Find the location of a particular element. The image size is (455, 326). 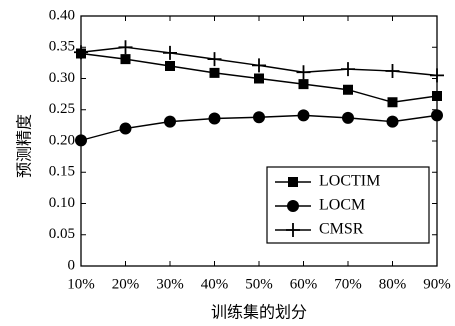

legend-label-locm: LOCM is located at coordinates (342, 205).